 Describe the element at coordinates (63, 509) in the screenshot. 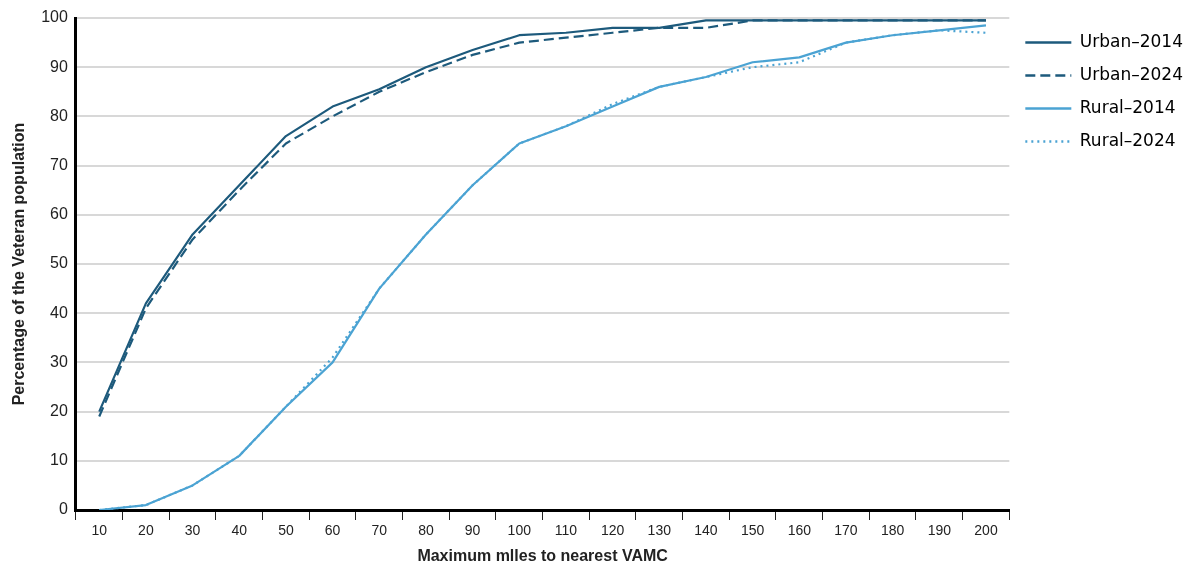

I see `y-tick-label: 0` at that location.